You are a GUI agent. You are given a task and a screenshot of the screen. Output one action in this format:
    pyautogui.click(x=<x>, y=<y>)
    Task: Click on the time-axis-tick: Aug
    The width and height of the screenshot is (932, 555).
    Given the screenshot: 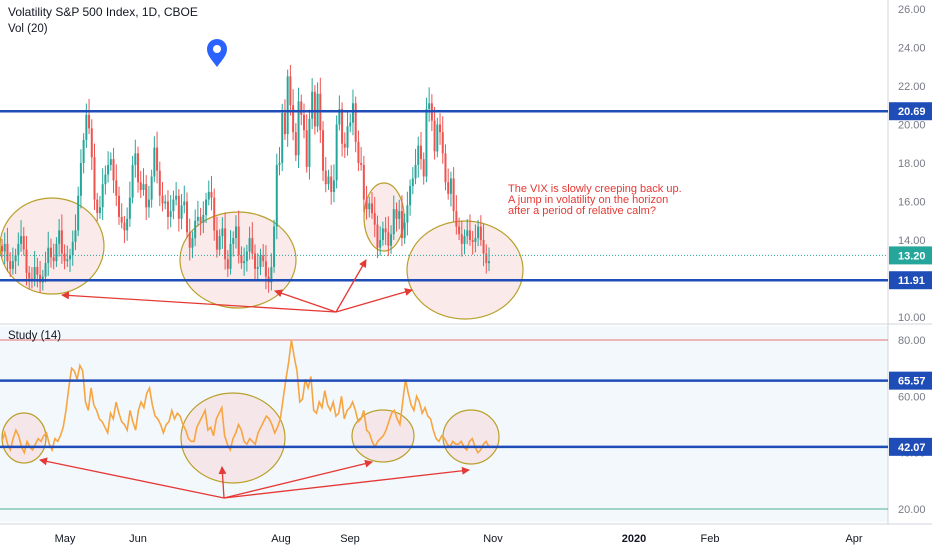 What is the action you would take?
    pyautogui.click(x=281, y=539)
    